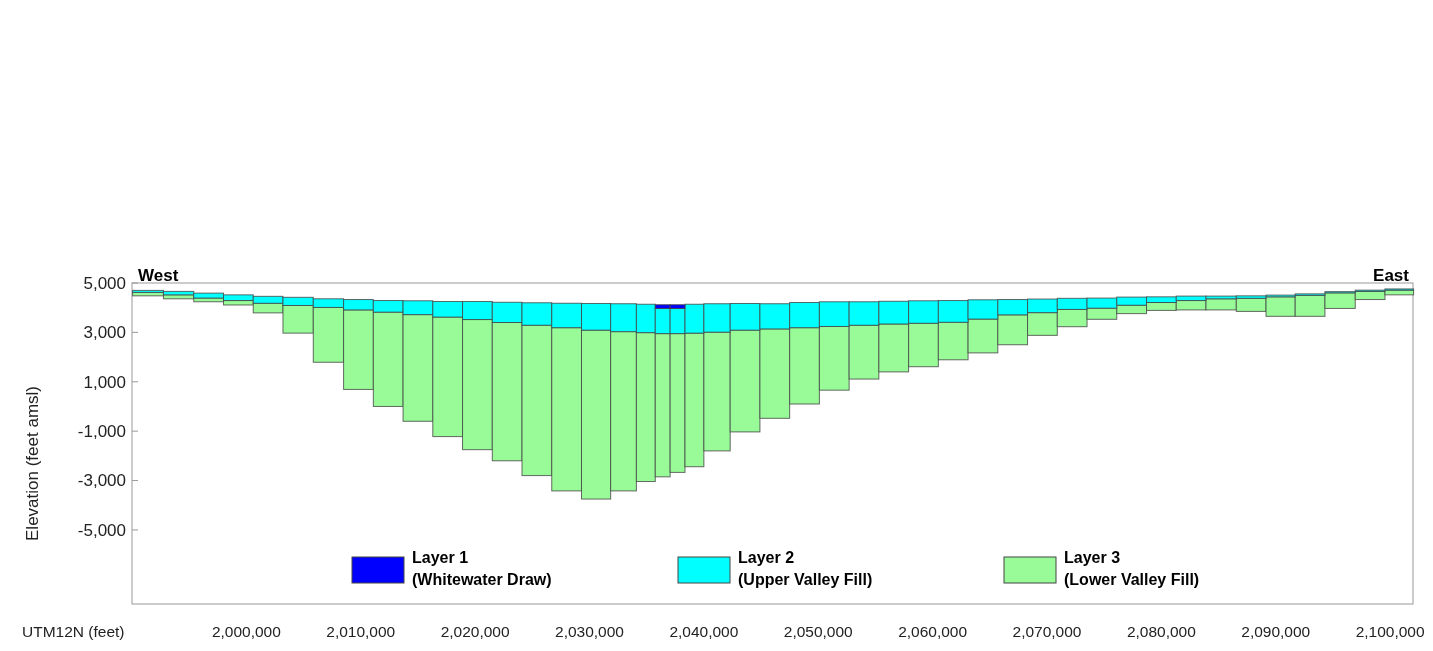 Image resolution: width=1433 pixels, height=651 pixels. What do you see at coordinates (1132, 568) in the screenshot?
I see `legend-label: Layer 3 (Lower Valley Fill)` at bounding box center [1132, 568].